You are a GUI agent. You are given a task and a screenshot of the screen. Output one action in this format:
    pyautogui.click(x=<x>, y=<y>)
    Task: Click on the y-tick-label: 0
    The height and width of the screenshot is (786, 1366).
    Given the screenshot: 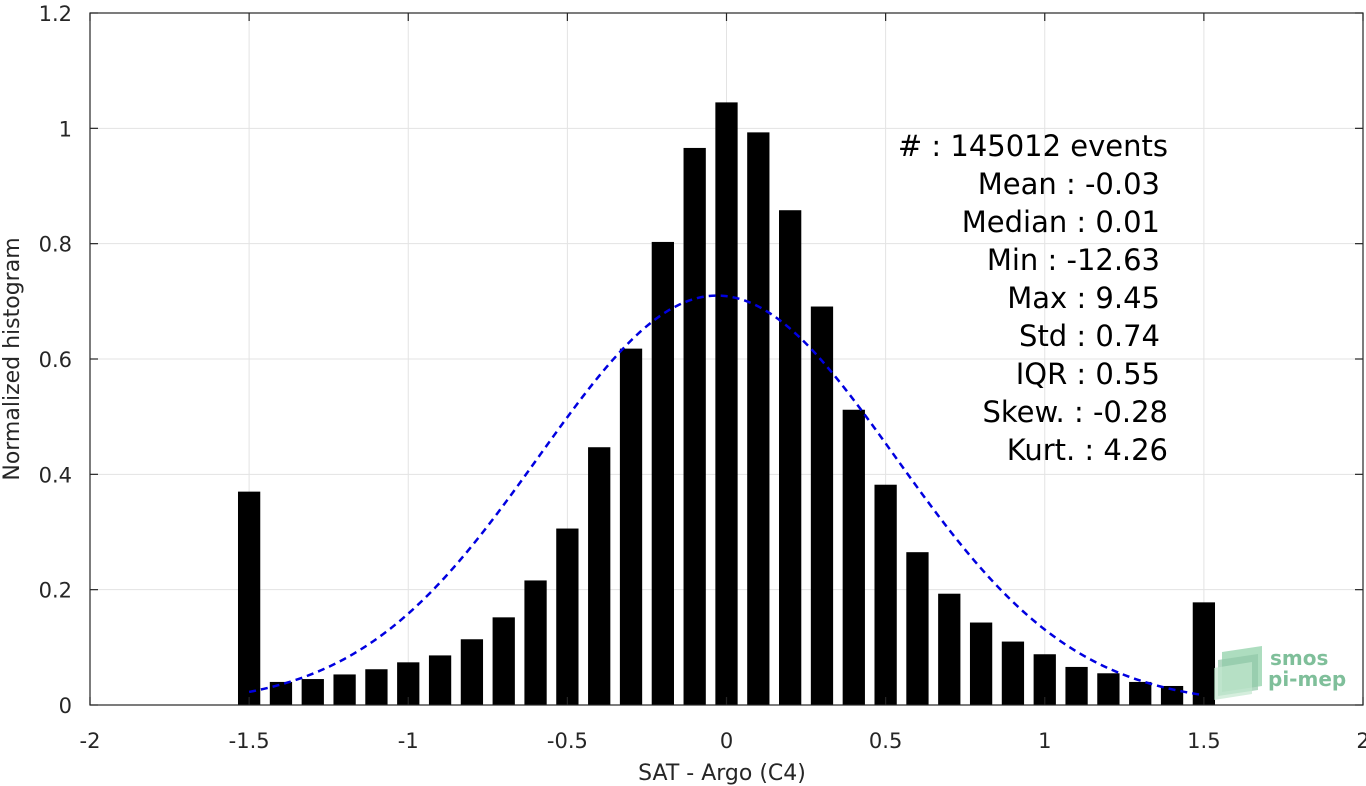 What is the action you would take?
    pyautogui.click(x=65, y=706)
    